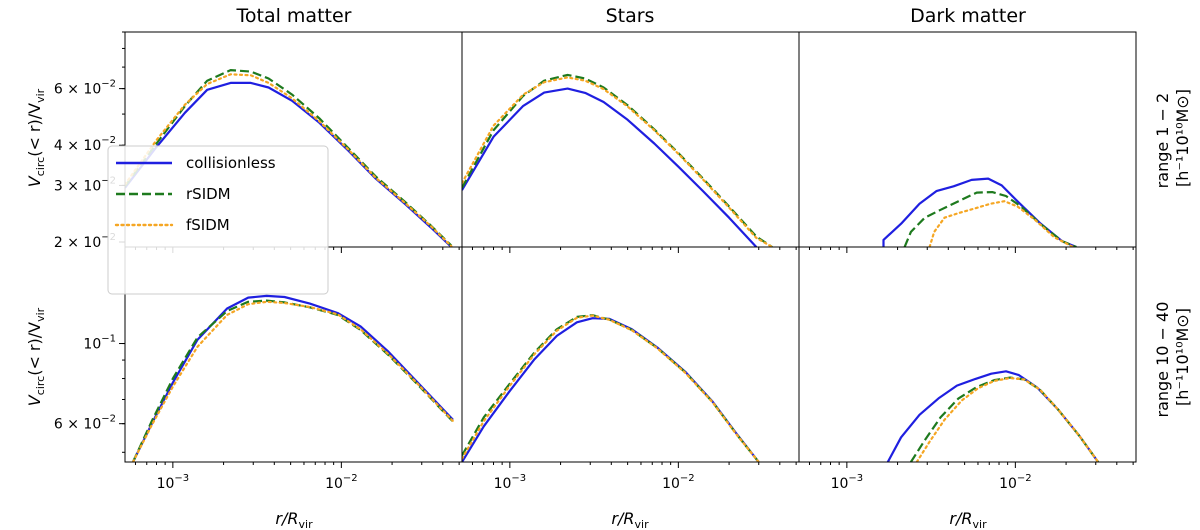  I want to click on legend-box, so click(218, 220).